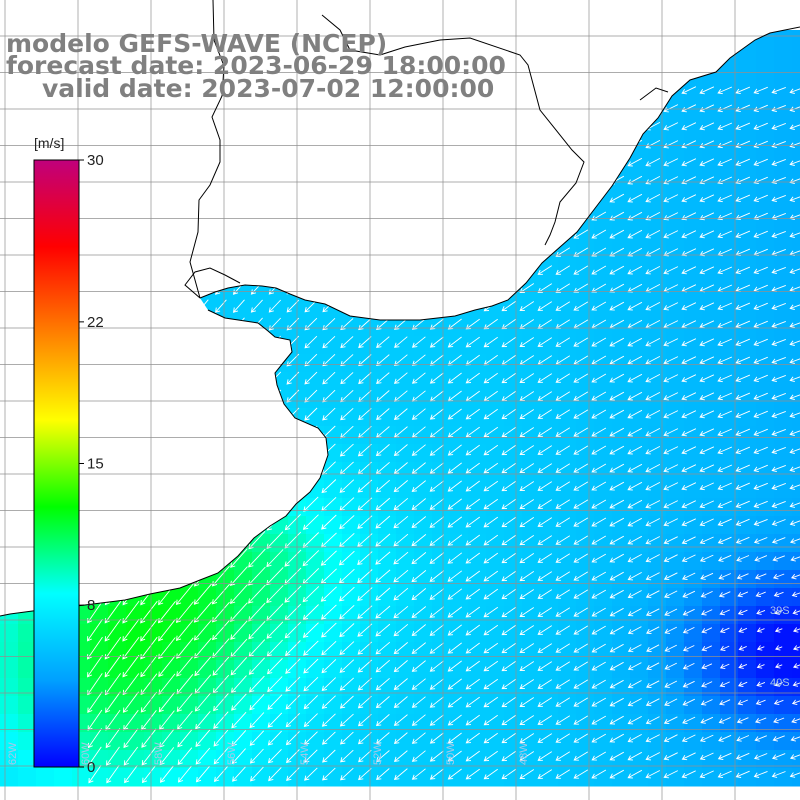 Image resolution: width=800 pixels, height=800 pixels. I want to click on lon-label: 60W, so click(86, 753).